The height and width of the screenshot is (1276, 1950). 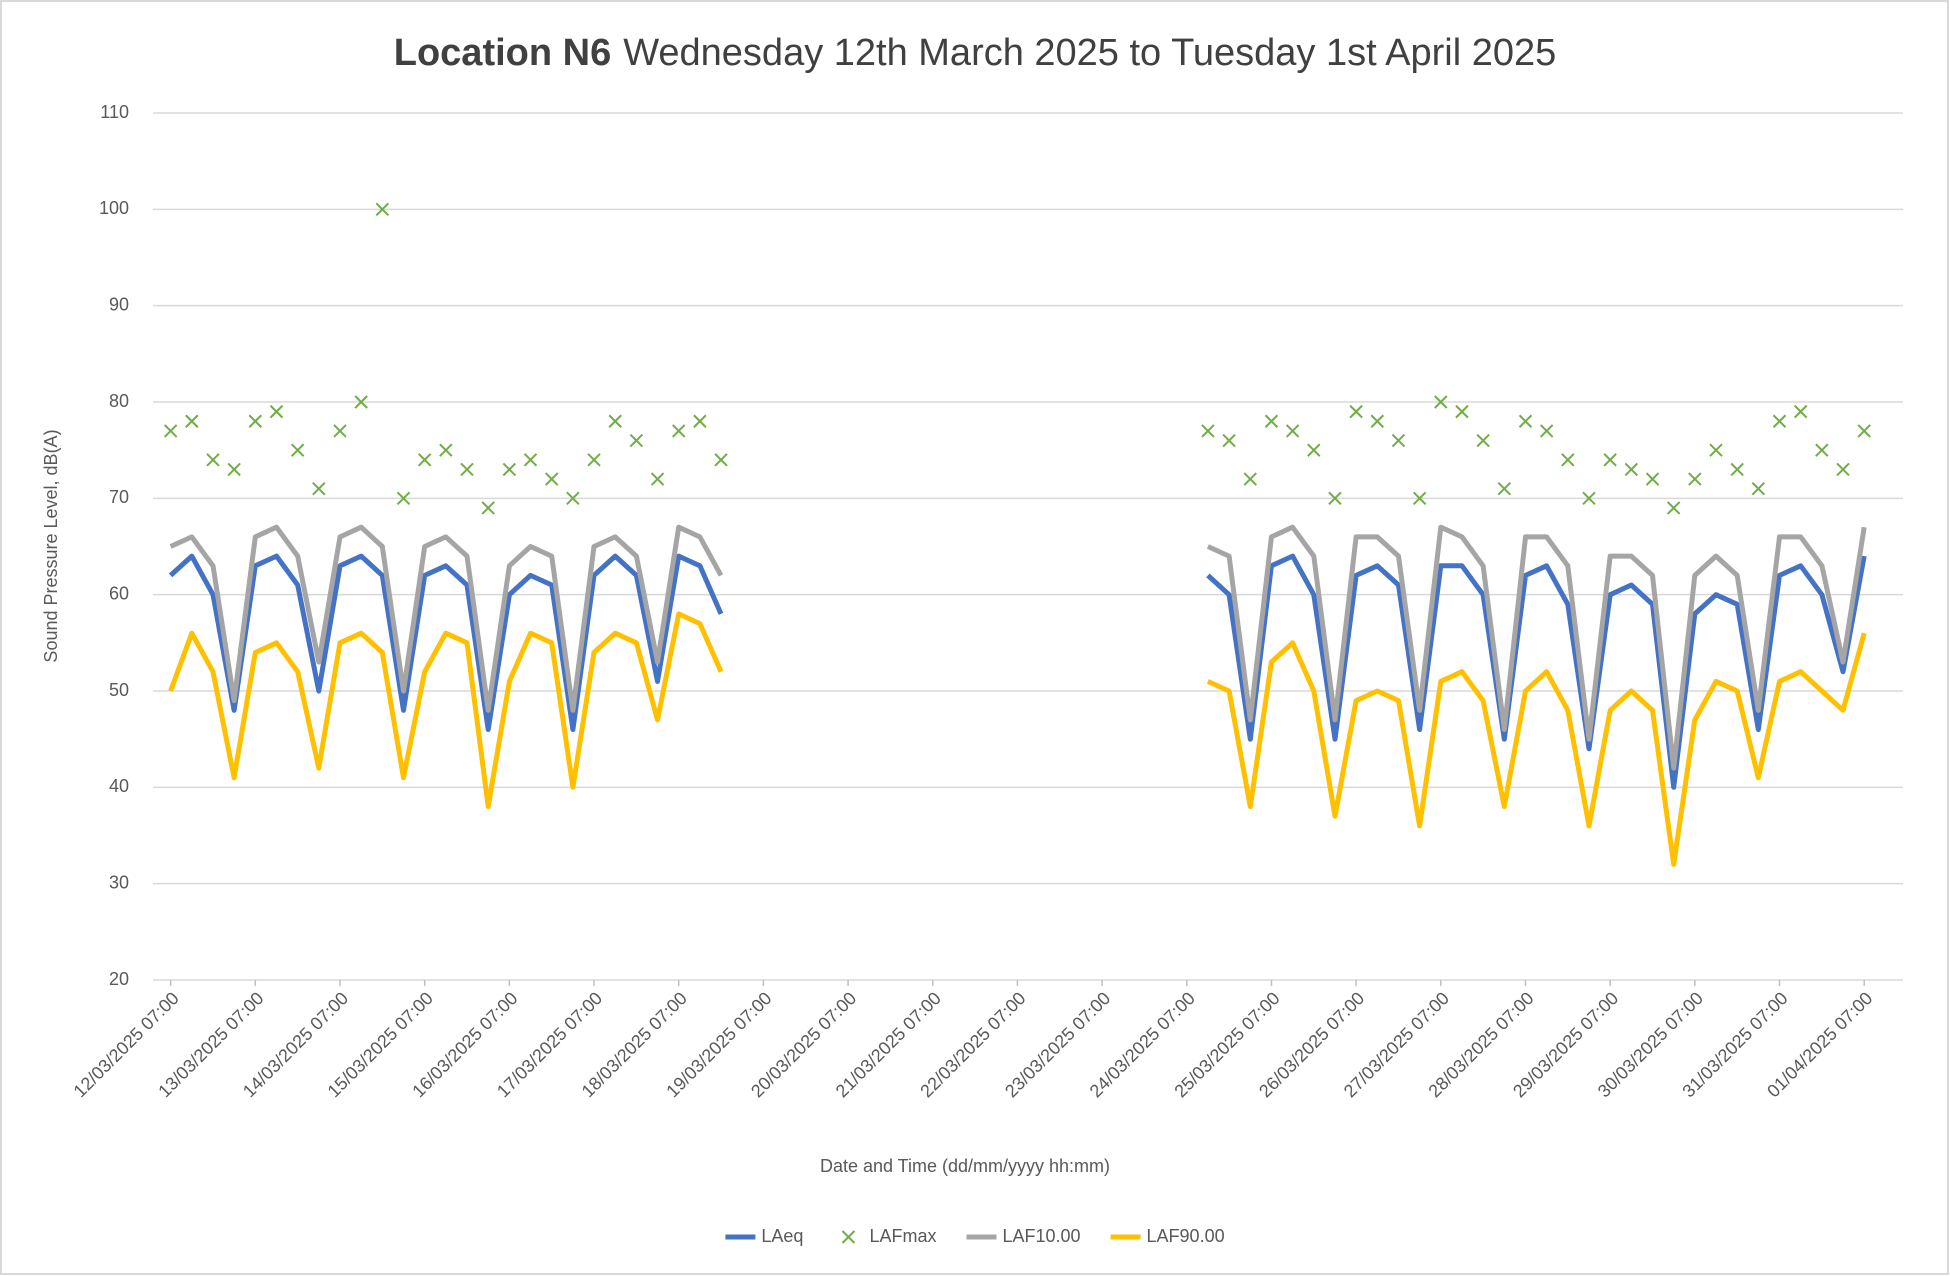 What do you see at coordinates (502, 53) in the screenshot?
I see `chart-title: Location N6` at bounding box center [502, 53].